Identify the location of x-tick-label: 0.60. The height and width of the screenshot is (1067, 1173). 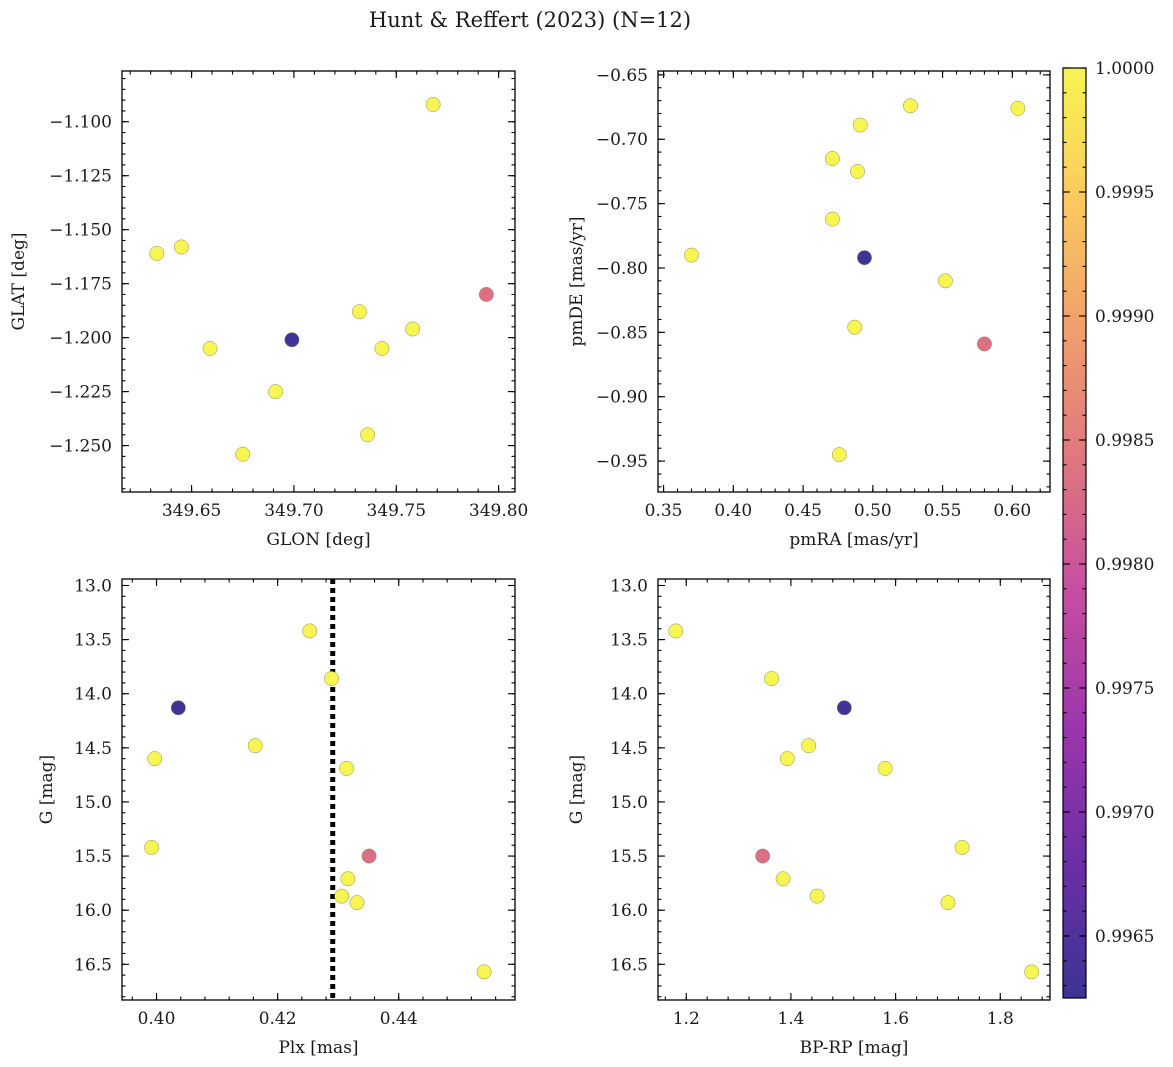
(1012, 511).